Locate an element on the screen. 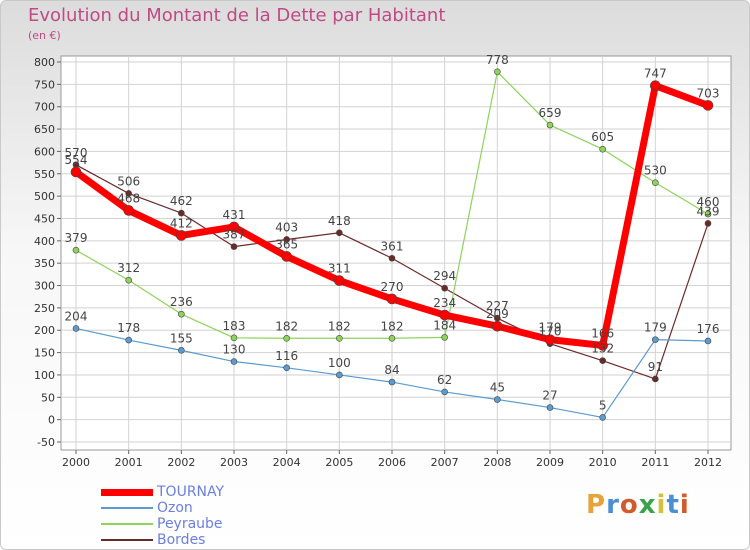 The width and height of the screenshot is (750, 550). data-label-peyraube: 530 is located at coordinates (655, 171).